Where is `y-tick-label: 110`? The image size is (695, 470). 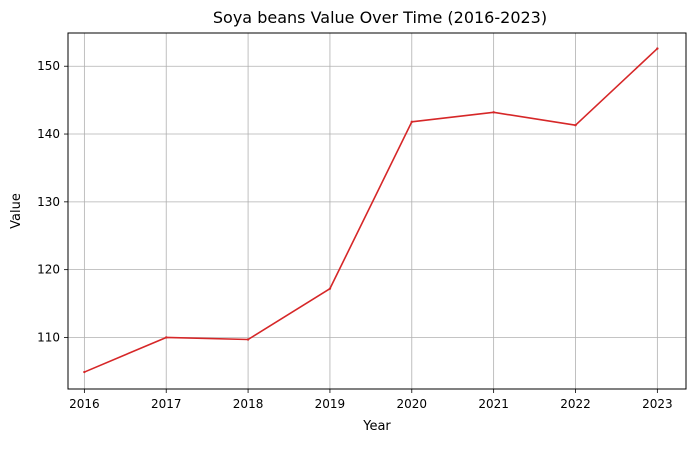
y-tick-label: 110 is located at coordinates (48, 337).